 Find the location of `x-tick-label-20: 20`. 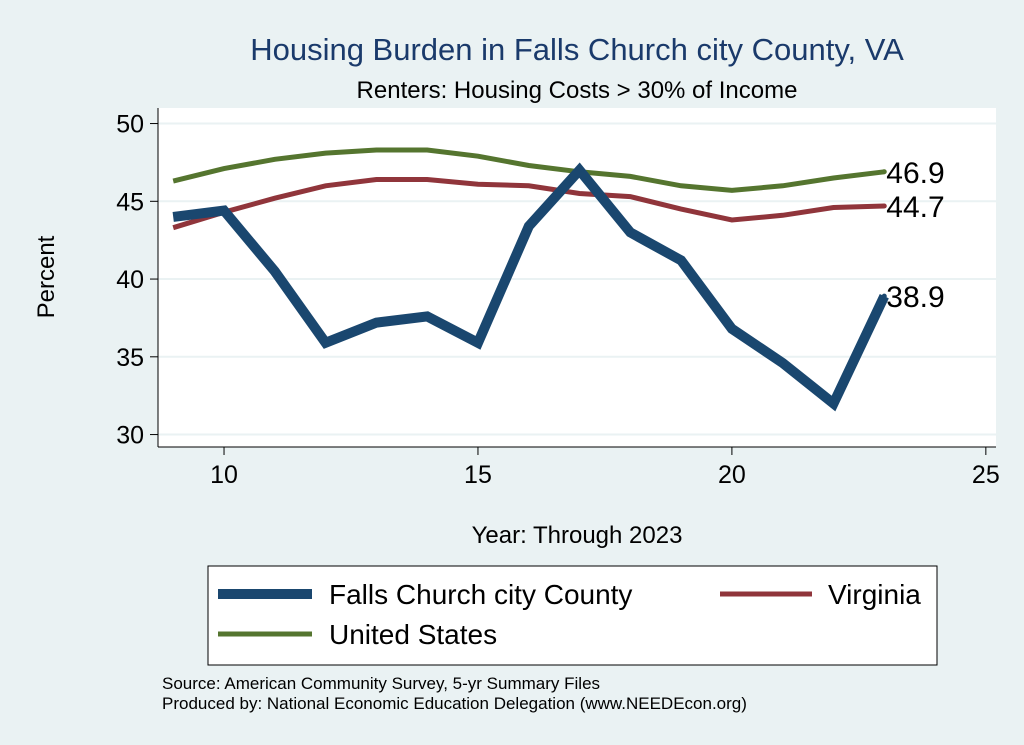

x-tick-label-20: 20 is located at coordinates (732, 475).